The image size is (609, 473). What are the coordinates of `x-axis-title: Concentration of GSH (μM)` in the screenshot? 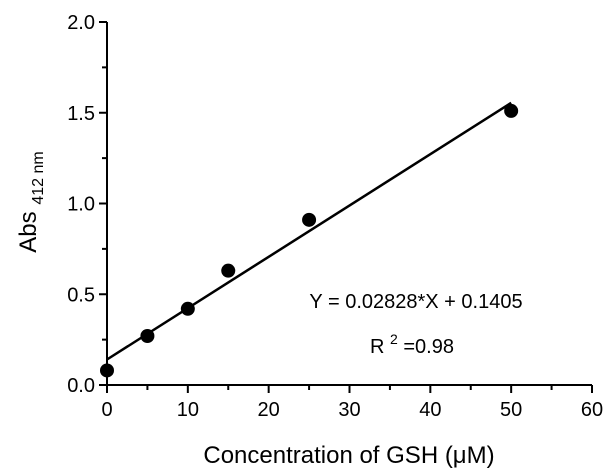 It's located at (348, 455).